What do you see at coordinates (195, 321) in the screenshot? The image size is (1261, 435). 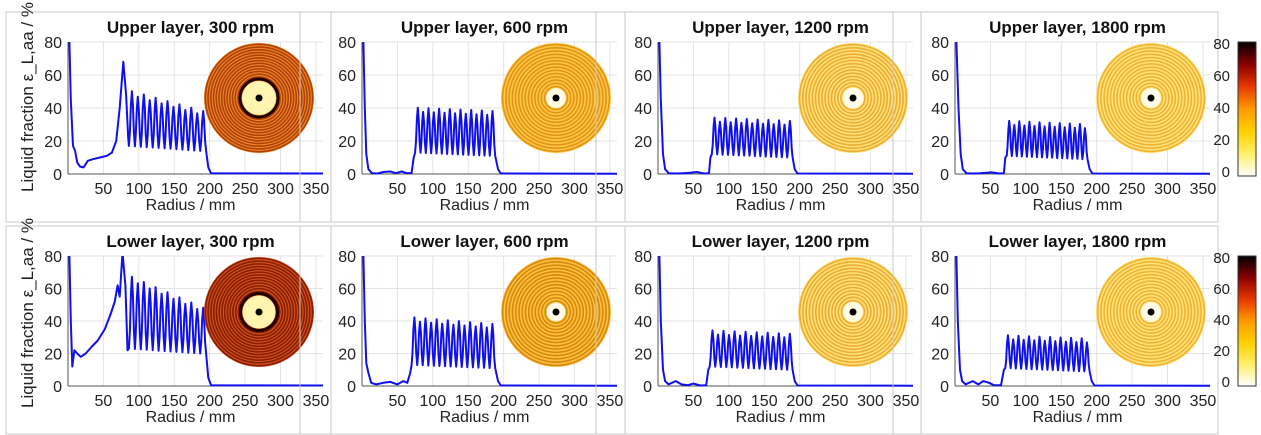 I see `data-series-line` at bounding box center [195, 321].